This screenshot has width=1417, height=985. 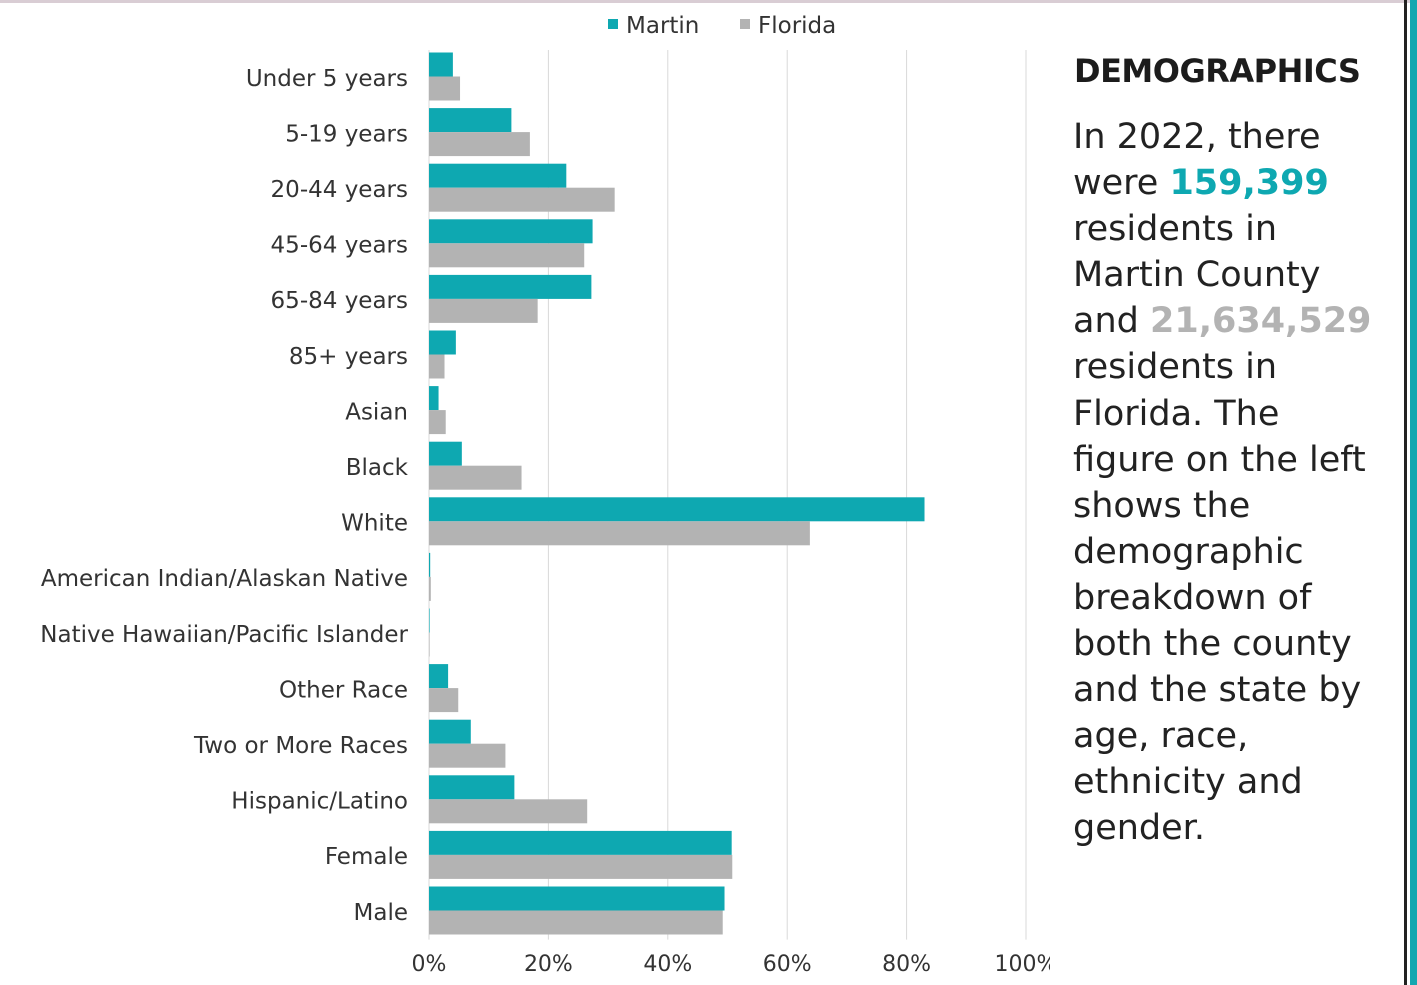 I want to click on category-label: 5-19 years, so click(x=346, y=134).